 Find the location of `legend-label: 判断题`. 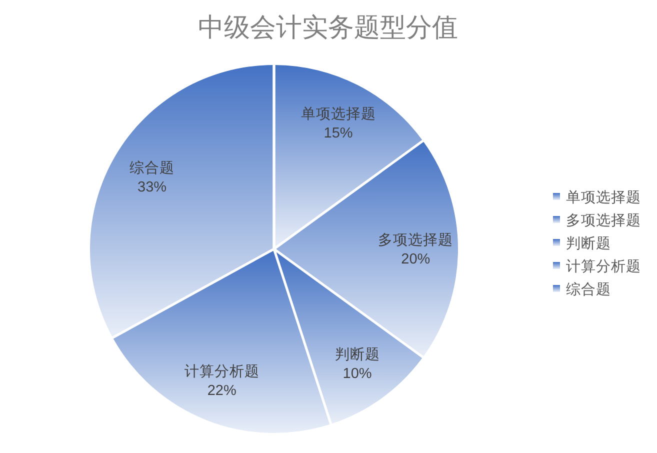

legend-label: 判断题 is located at coordinates (588, 243).